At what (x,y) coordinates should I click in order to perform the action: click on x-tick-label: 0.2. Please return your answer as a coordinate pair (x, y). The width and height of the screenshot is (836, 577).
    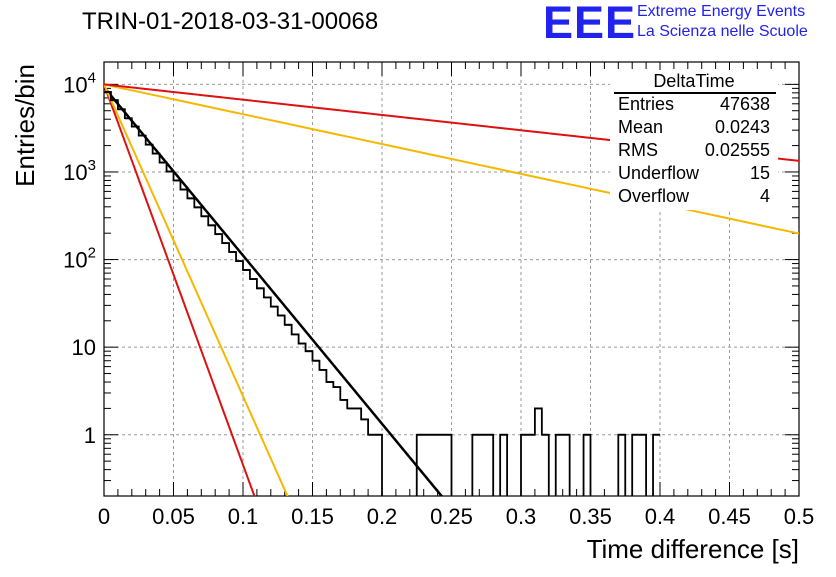
    Looking at the image, I should click on (382, 516).